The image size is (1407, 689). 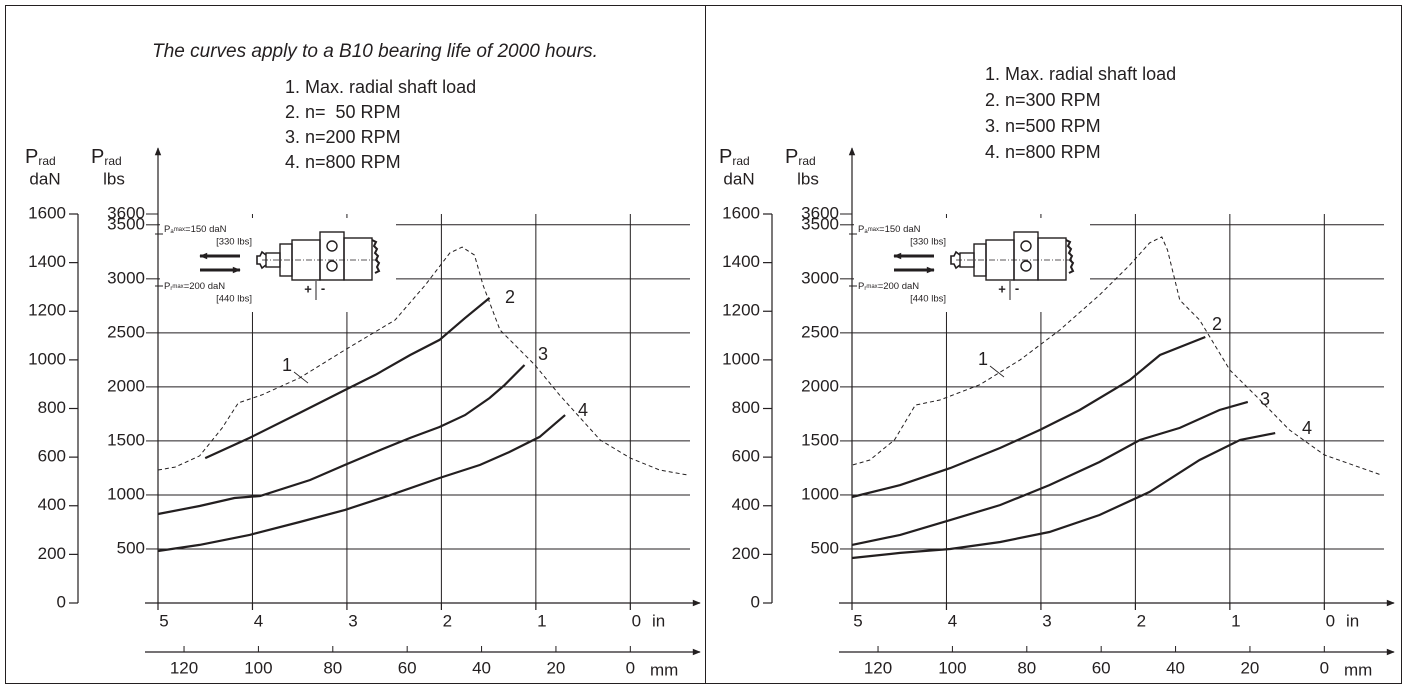 What do you see at coordinates (543, 354) in the screenshot?
I see `curve-label: 3` at bounding box center [543, 354].